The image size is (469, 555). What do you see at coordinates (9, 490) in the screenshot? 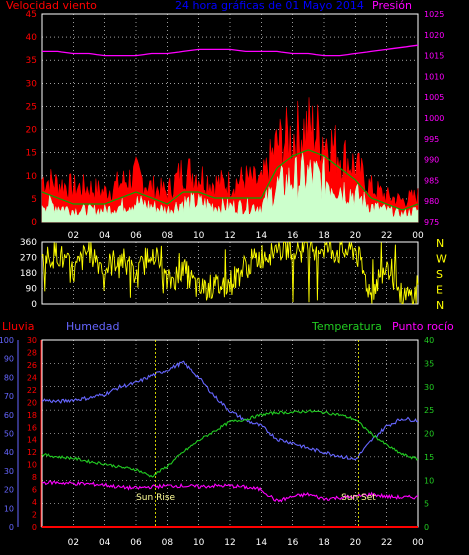
I see `humidity-y-tick-label: 20` at bounding box center [9, 490].